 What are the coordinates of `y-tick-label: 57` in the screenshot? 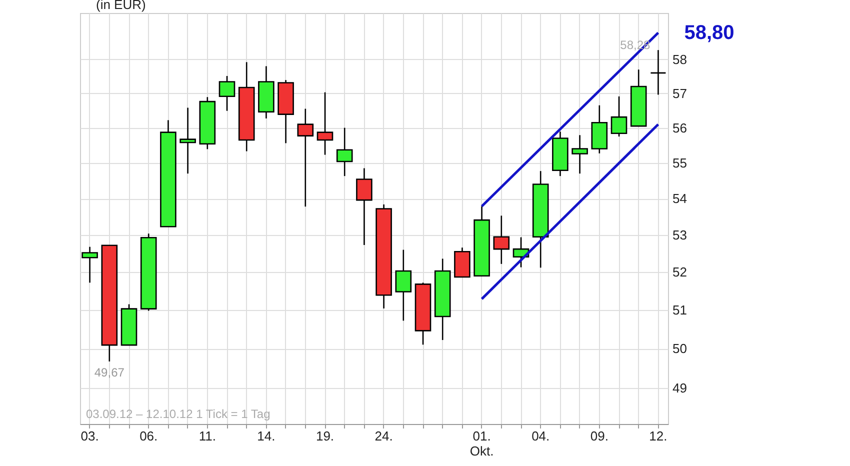 It's located at (679, 93).